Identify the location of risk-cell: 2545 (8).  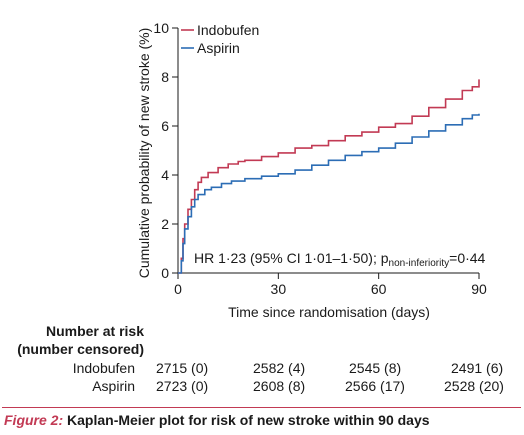
(375, 368).